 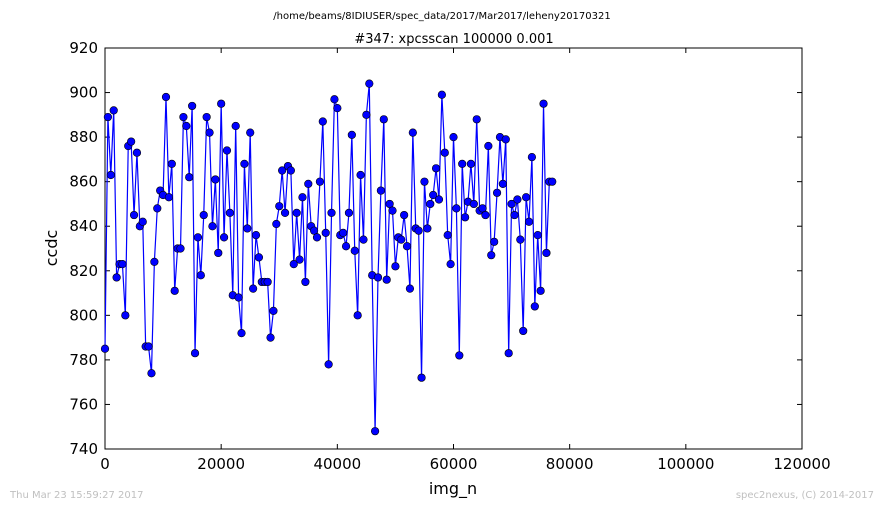 I want to click on x-tick-label: 80000, so click(x=570, y=464).